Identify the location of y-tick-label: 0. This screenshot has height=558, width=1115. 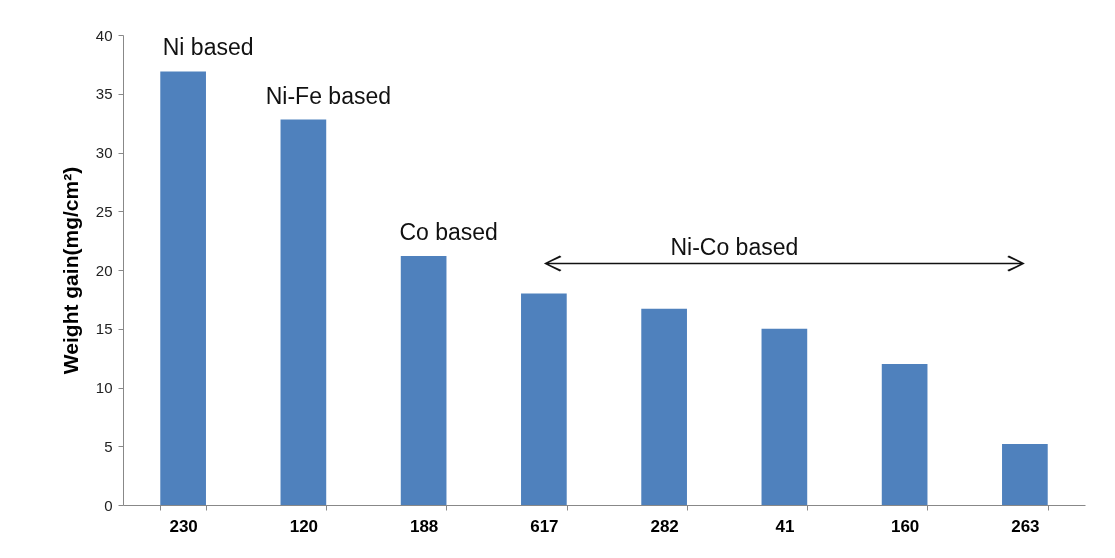
(108, 505).